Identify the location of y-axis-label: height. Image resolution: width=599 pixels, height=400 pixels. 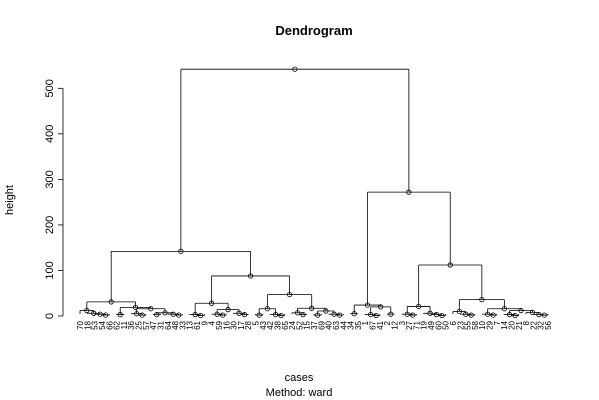
(10, 200).